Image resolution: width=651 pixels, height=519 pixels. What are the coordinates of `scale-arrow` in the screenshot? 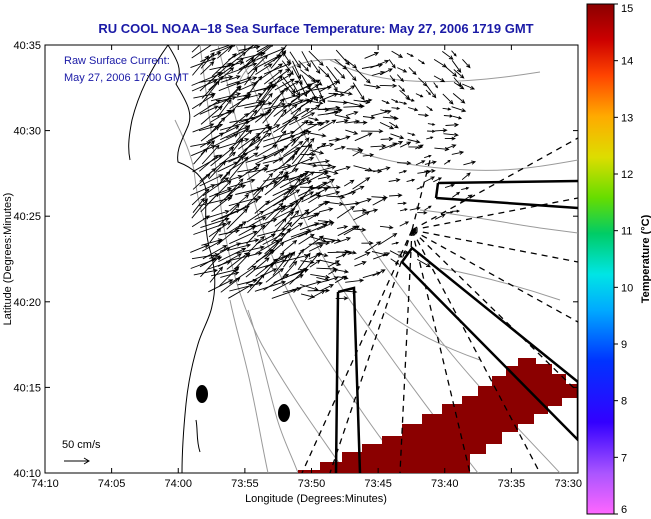 It's located at (77, 461).